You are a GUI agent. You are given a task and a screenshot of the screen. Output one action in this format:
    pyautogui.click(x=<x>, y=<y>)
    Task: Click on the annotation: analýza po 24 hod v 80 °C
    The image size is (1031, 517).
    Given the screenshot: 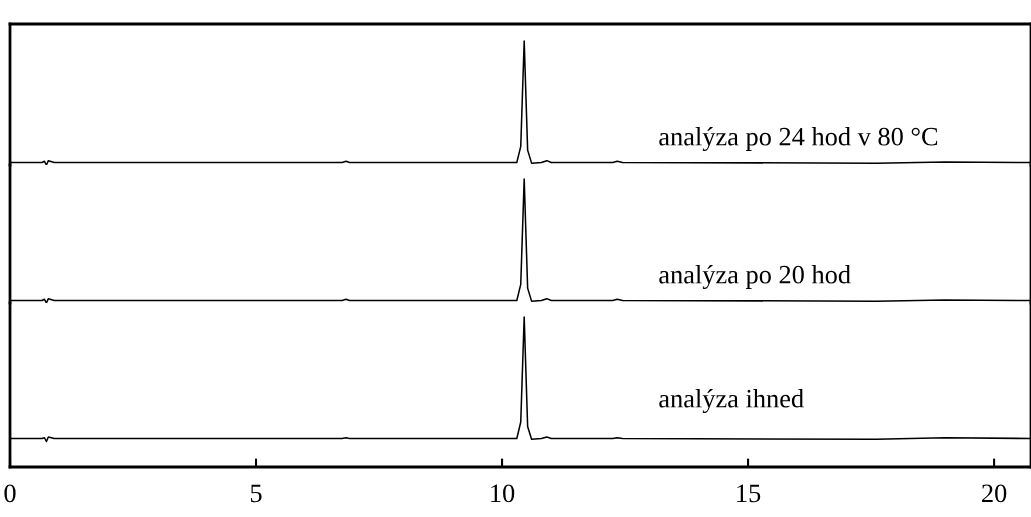 What is the action you would take?
    pyautogui.click(x=798, y=138)
    